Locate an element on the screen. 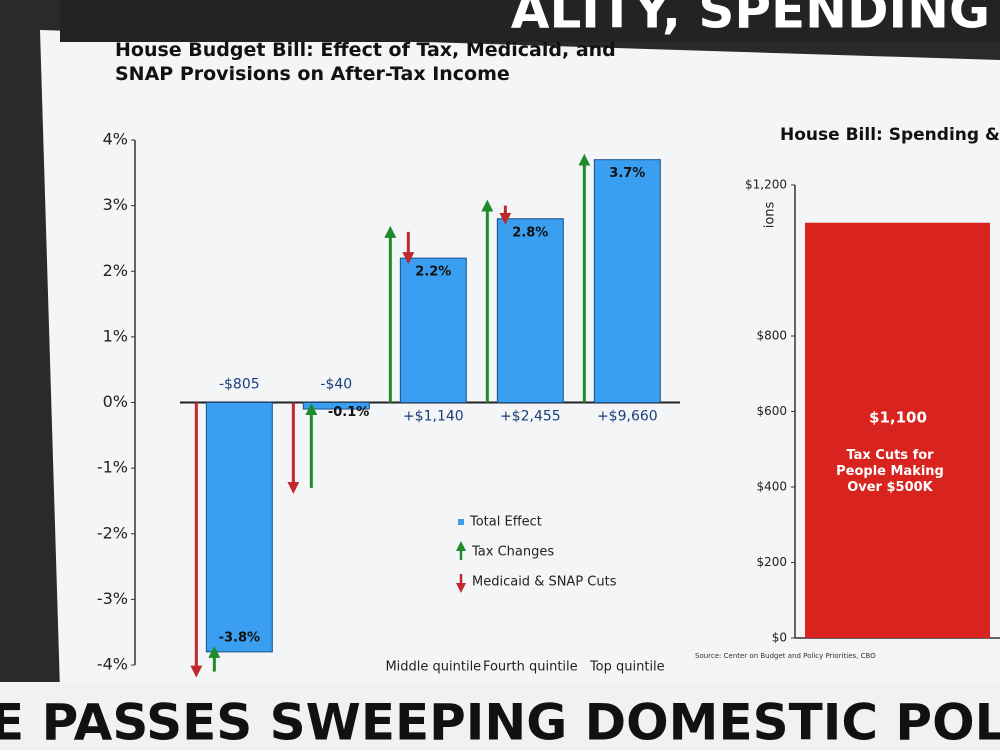 Image resolution: width=1000 pixels, height=750 pixels. y-tick-label: 0% is located at coordinates (115, 401).